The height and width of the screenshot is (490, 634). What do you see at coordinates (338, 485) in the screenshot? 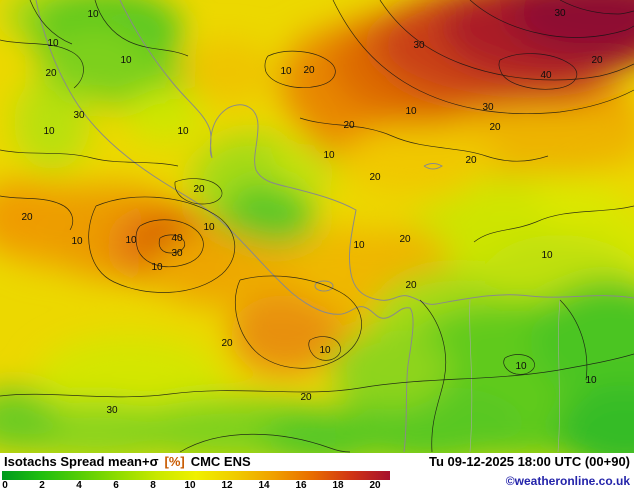
I see `legend-tick: 18` at bounding box center [338, 485].